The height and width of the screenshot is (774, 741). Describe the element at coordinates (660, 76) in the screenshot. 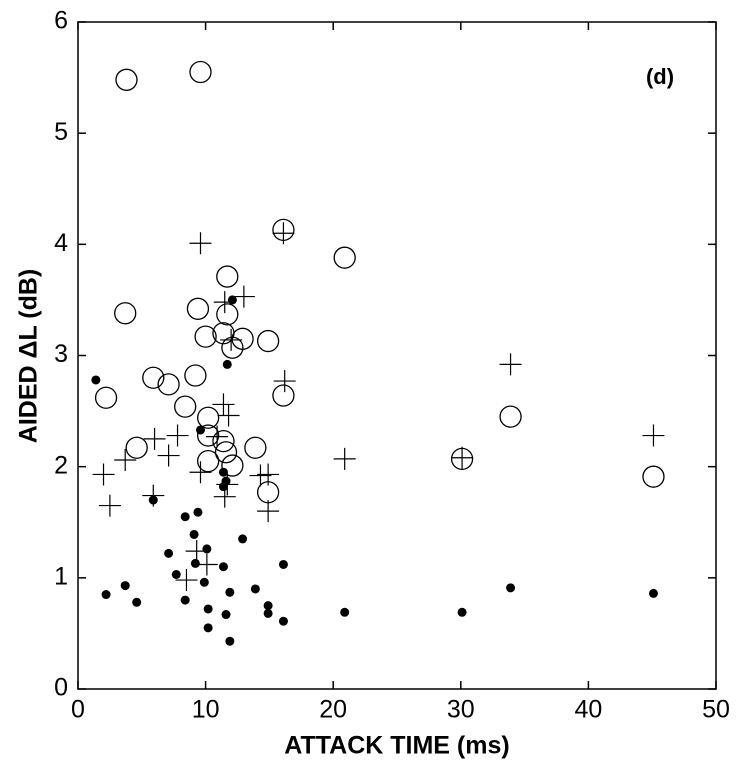

I see `panel-label: (d)` at that location.